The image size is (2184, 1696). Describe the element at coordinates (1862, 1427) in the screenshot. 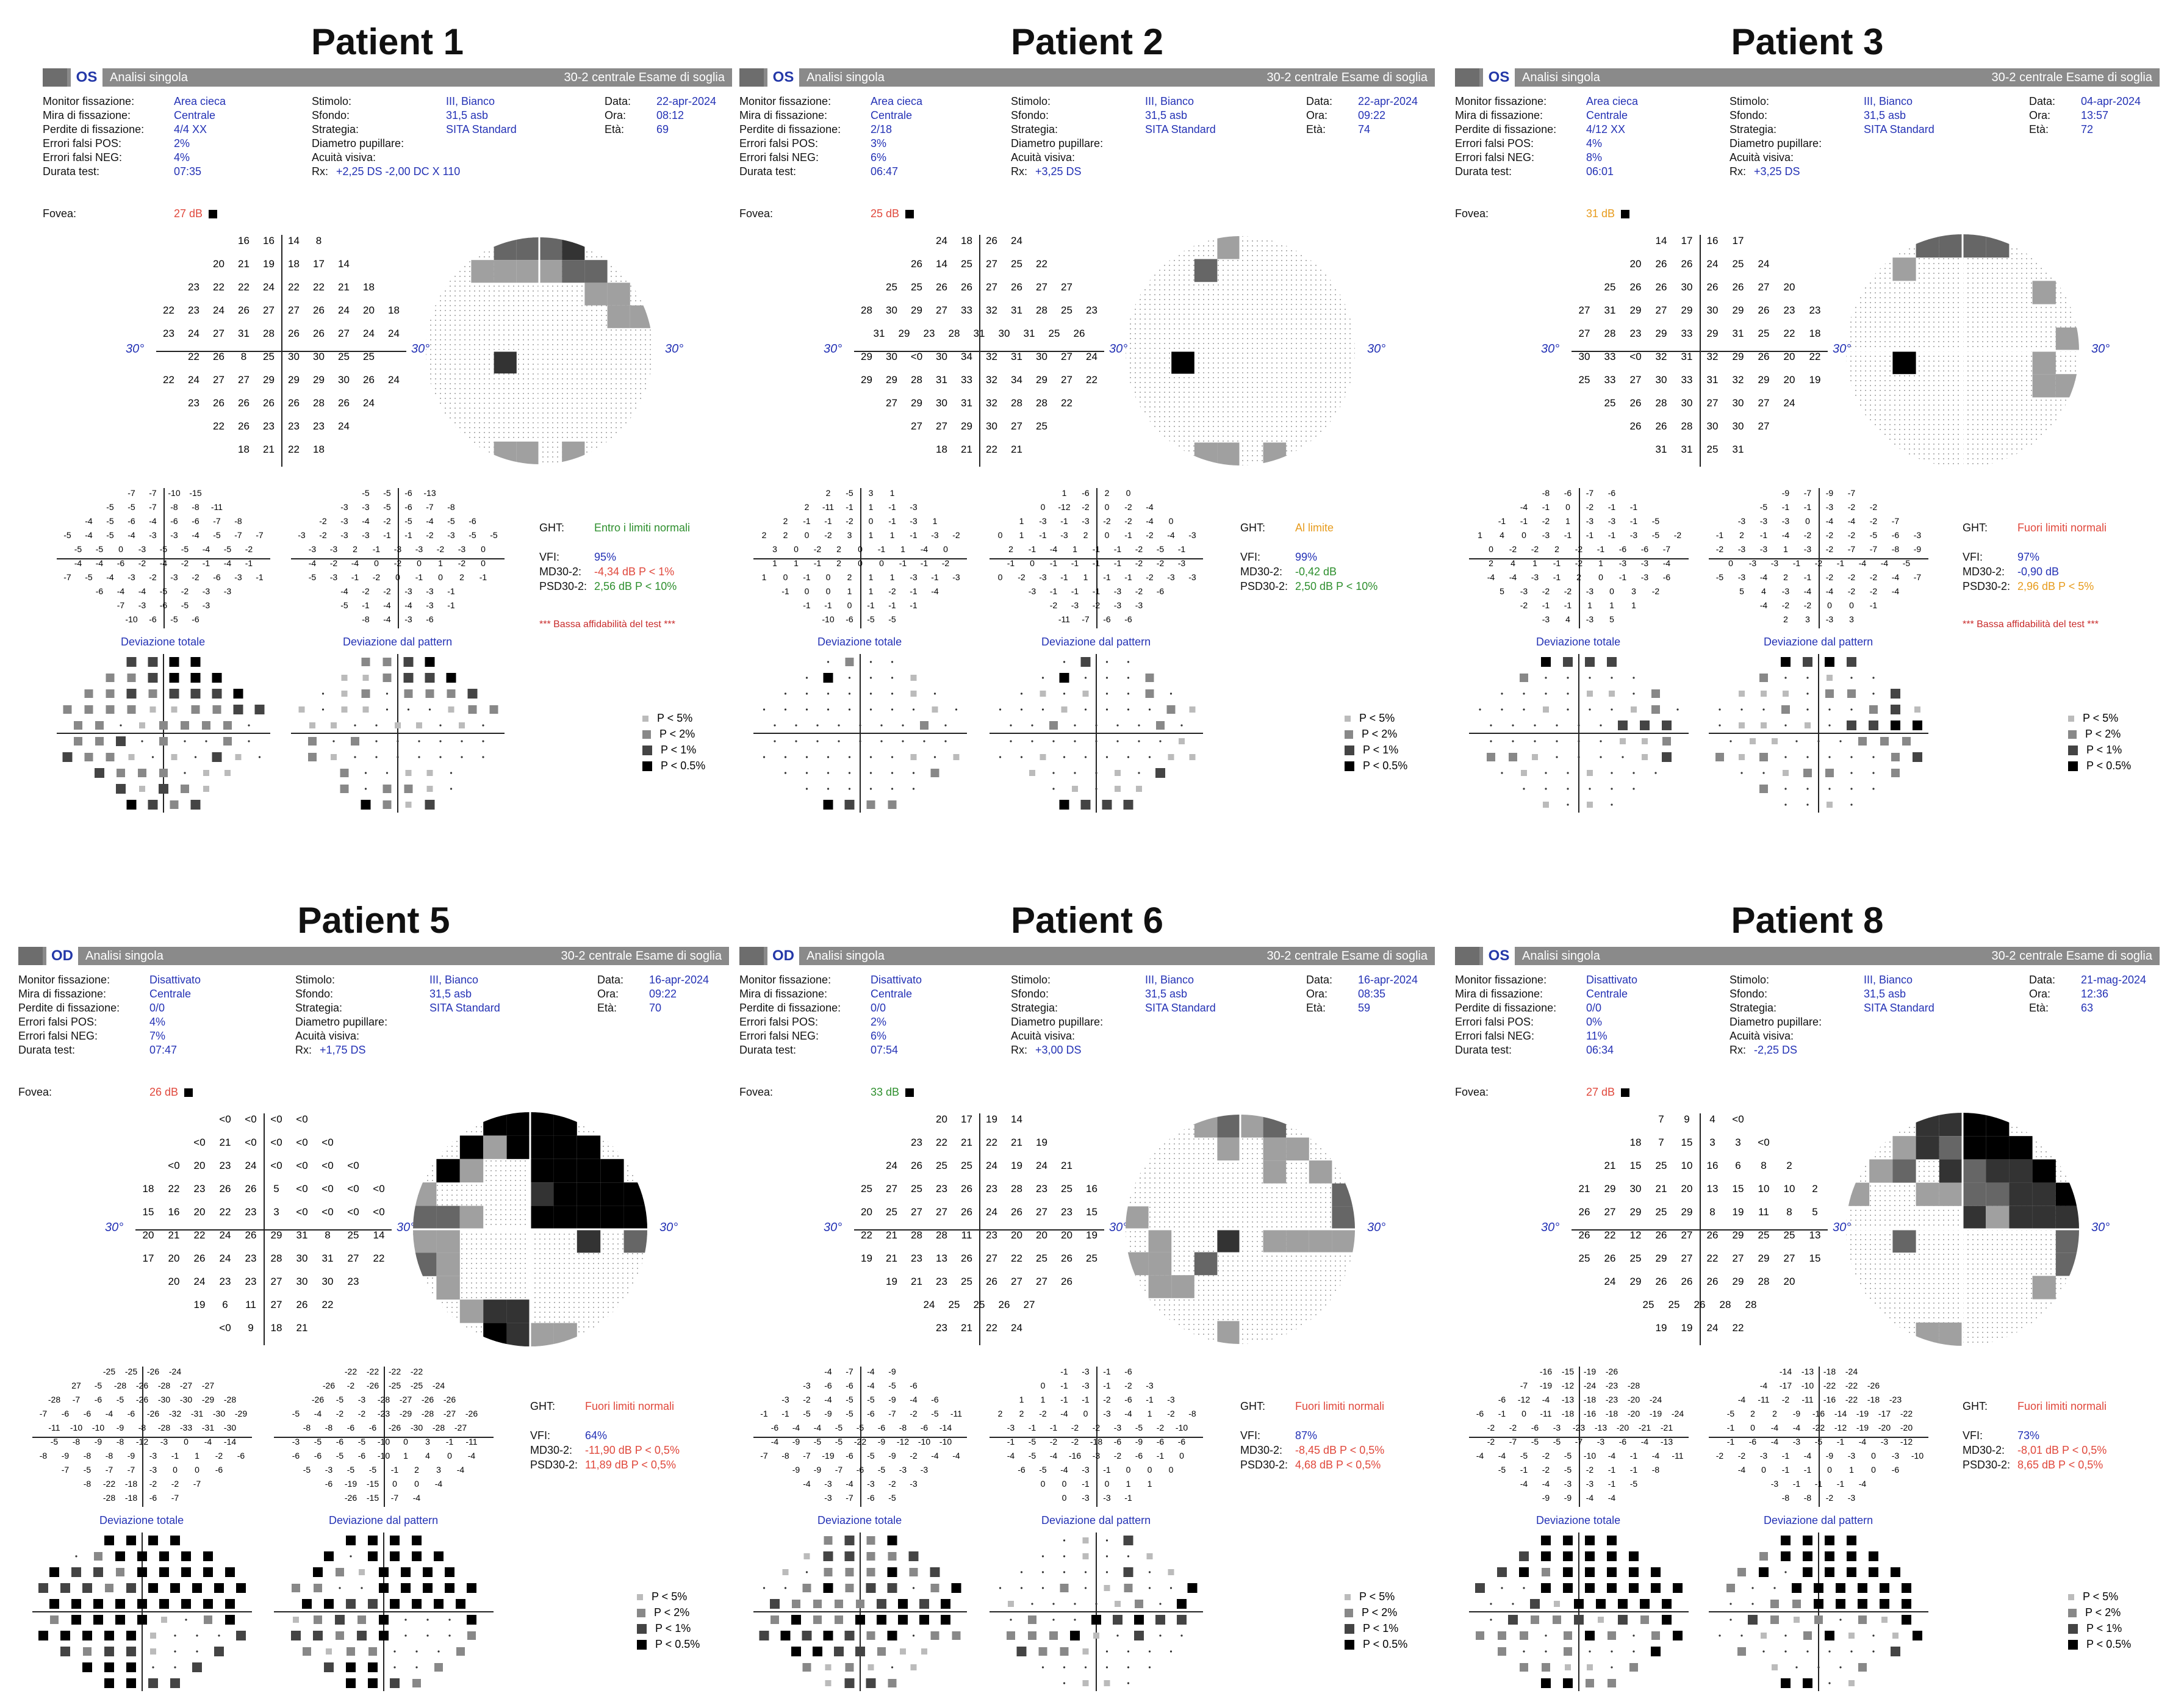

I see `grid-value: -19` at that location.